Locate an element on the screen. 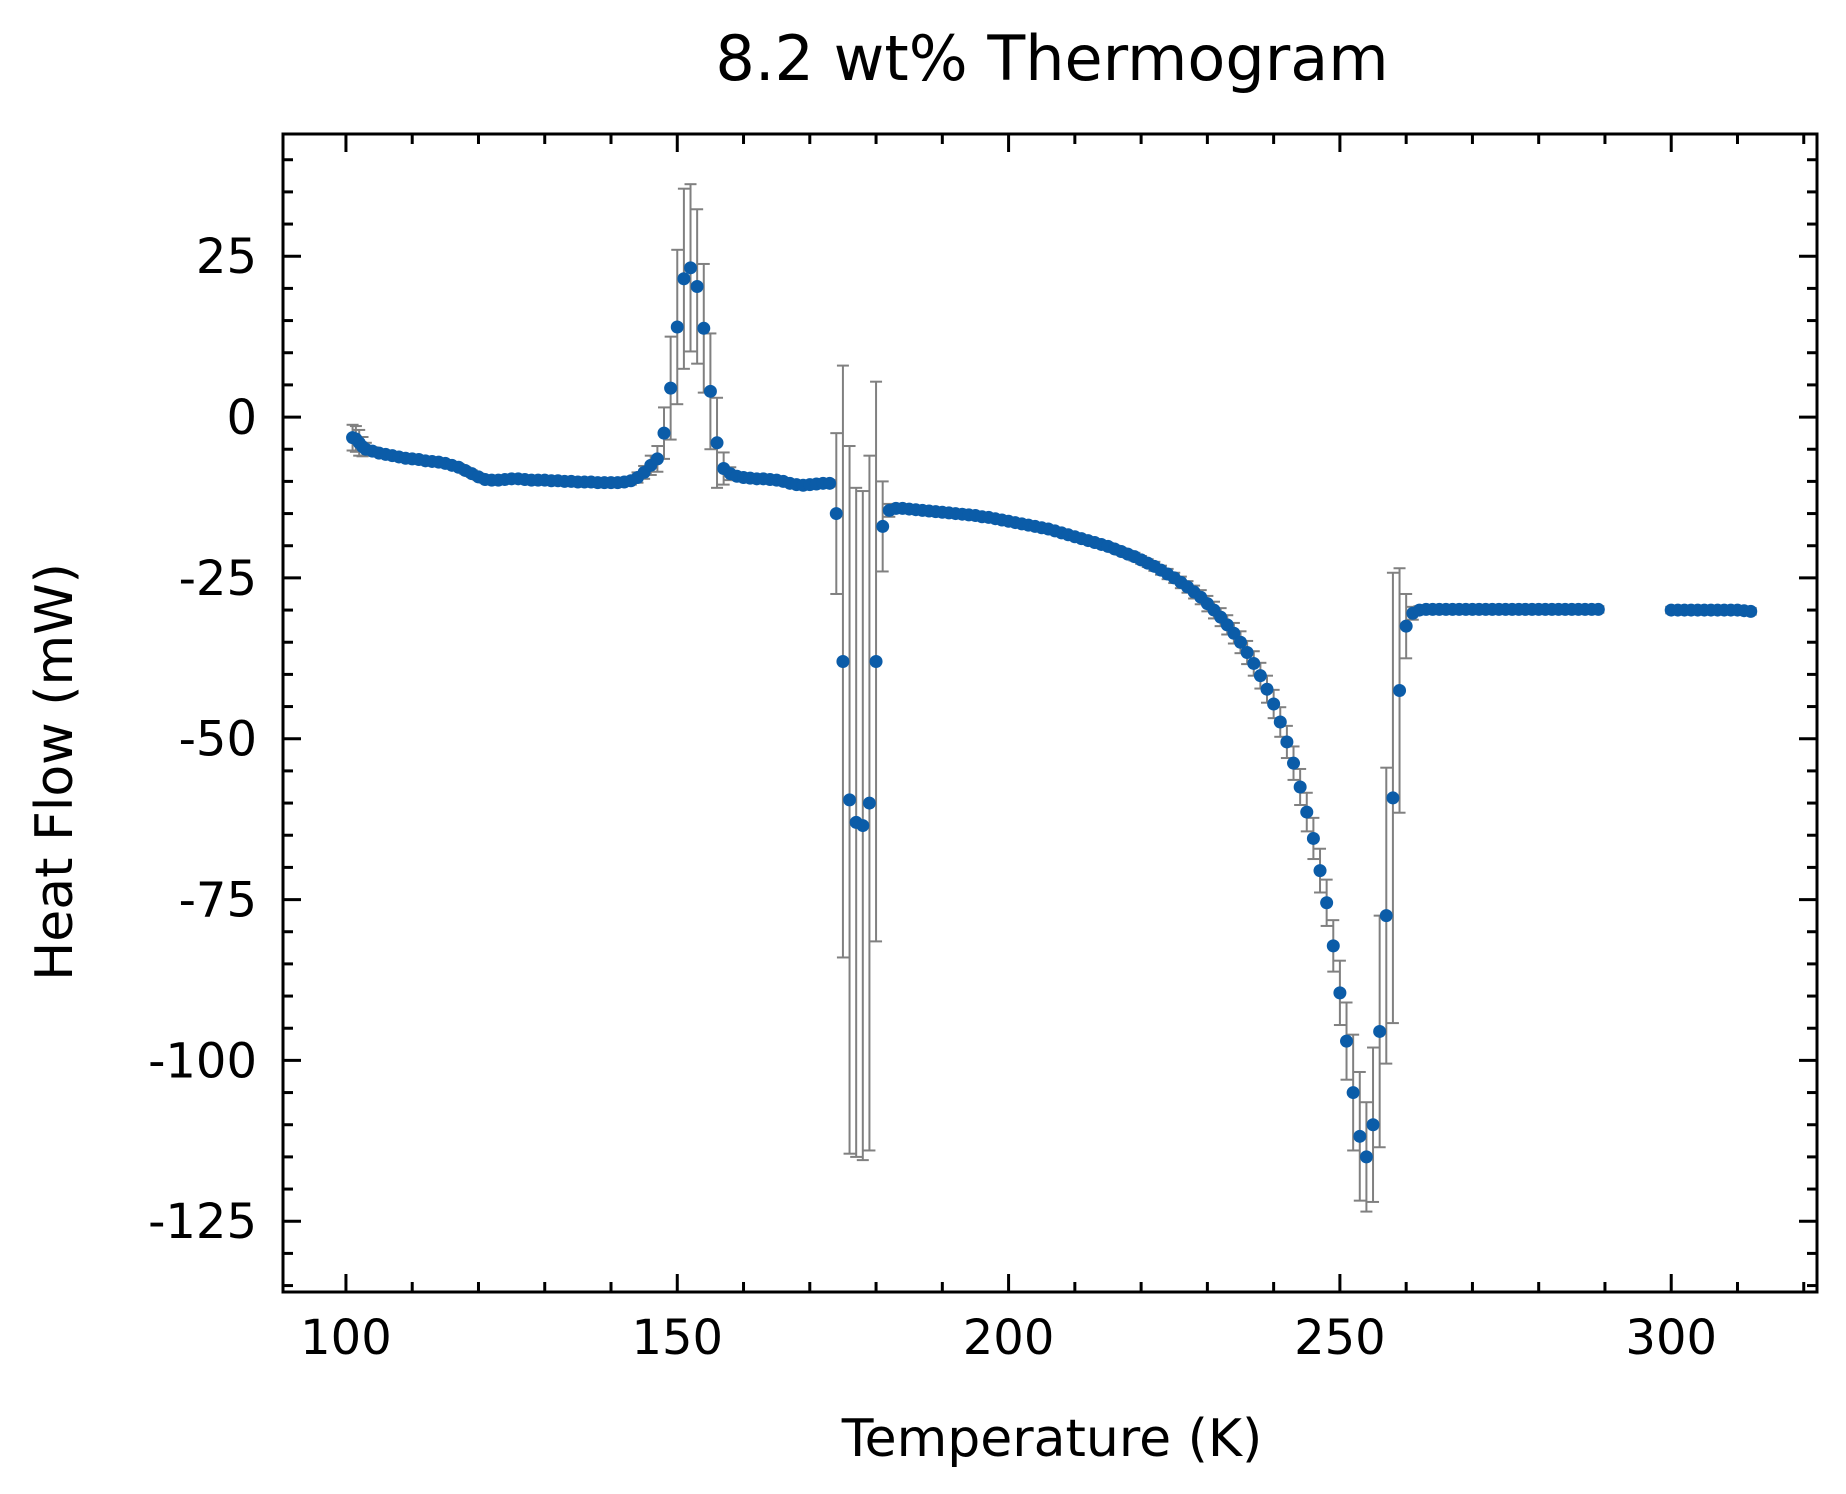 This screenshot has height=1494, width=1846. y-tick-label: -75 is located at coordinates (218, 901).